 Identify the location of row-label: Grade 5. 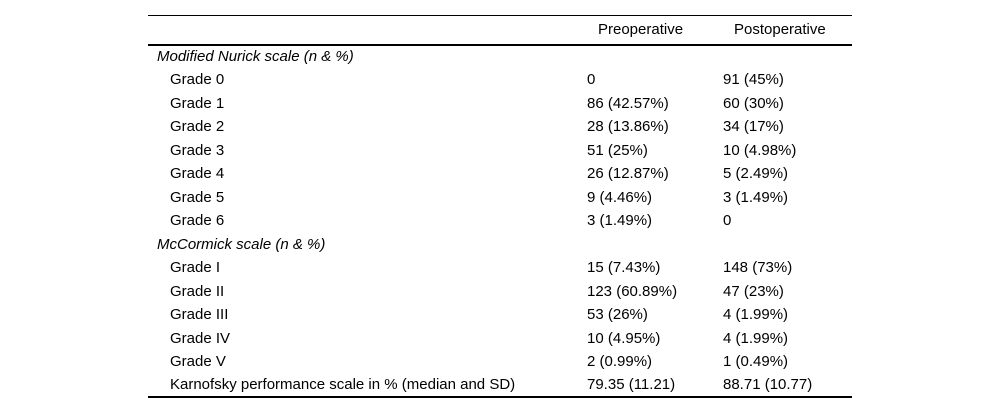
(197, 197).